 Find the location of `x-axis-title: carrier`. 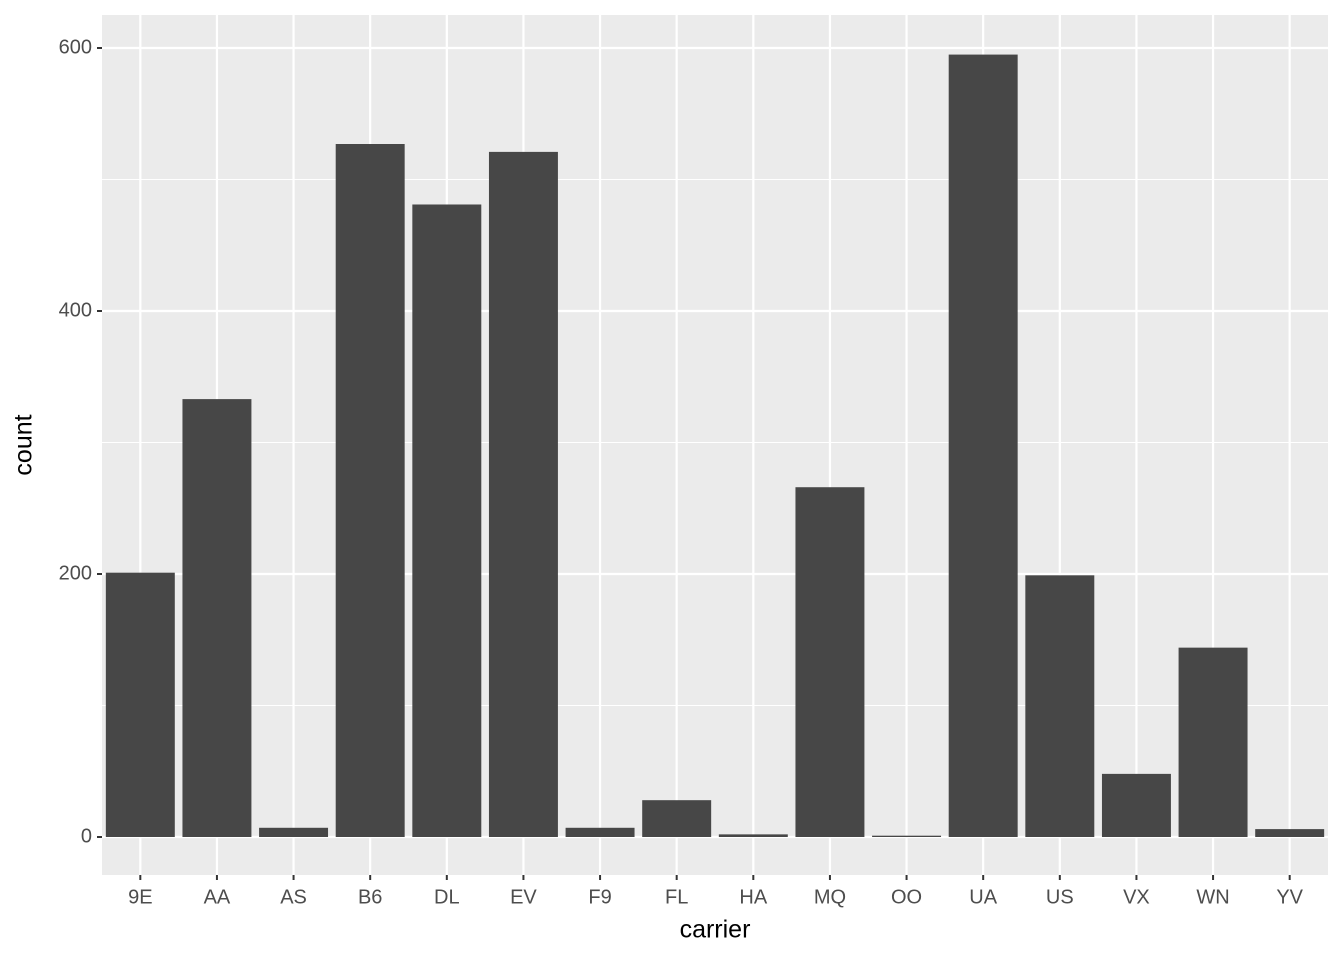

x-axis-title: carrier is located at coordinates (715, 930).